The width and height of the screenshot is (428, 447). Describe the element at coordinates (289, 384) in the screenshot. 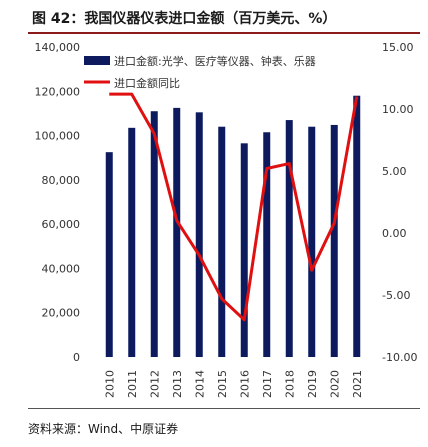

I see `x-axis-tick-label: 2018` at that location.